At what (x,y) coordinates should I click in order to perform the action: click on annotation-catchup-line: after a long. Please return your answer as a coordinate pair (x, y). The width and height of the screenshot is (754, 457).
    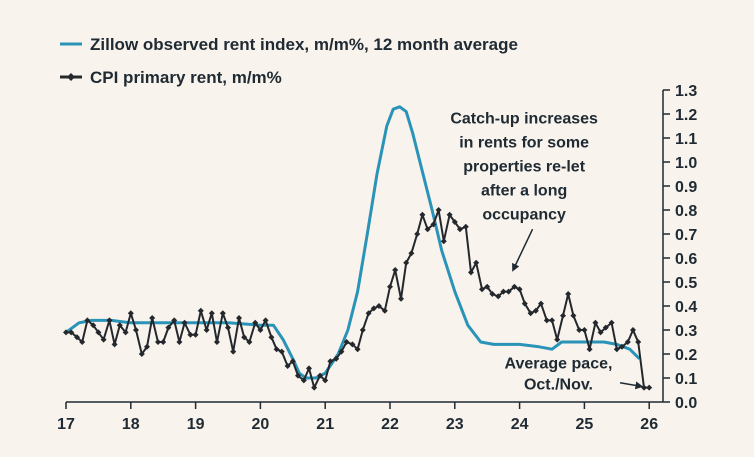
    Looking at the image, I should click on (524, 191).